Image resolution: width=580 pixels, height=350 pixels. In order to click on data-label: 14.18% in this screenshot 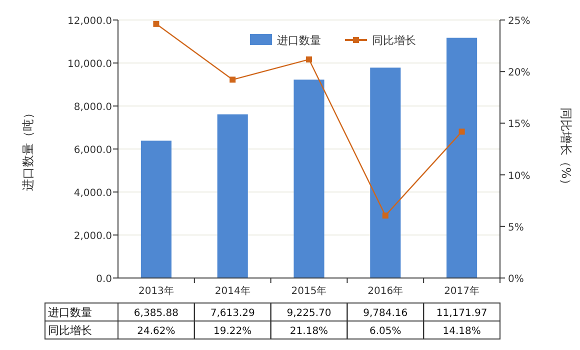, I will do `click(461, 331)`.